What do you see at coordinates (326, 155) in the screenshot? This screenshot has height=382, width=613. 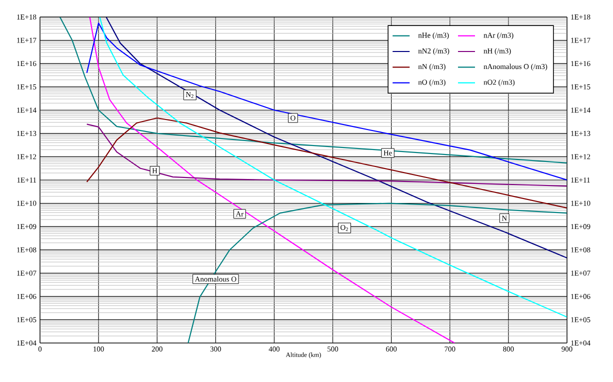 I see `line-series` at bounding box center [326, 155].